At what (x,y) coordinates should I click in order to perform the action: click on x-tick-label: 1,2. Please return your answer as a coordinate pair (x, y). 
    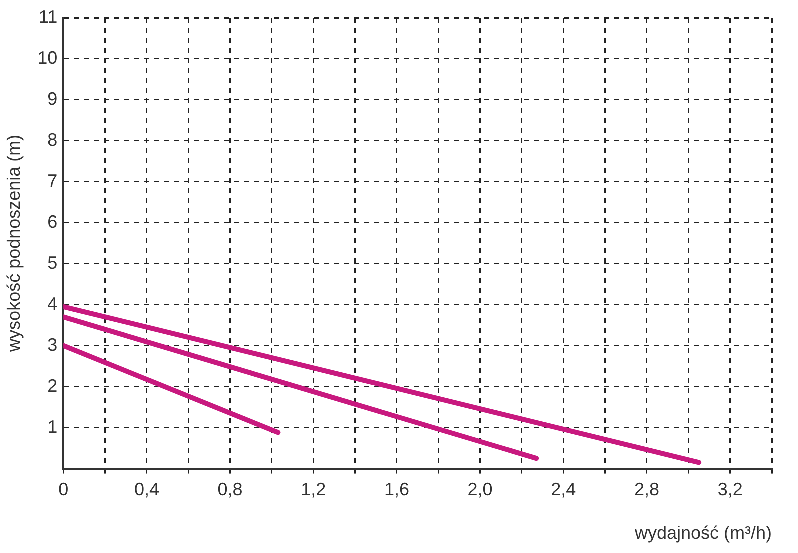
    Looking at the image, I should click on (313, 490).